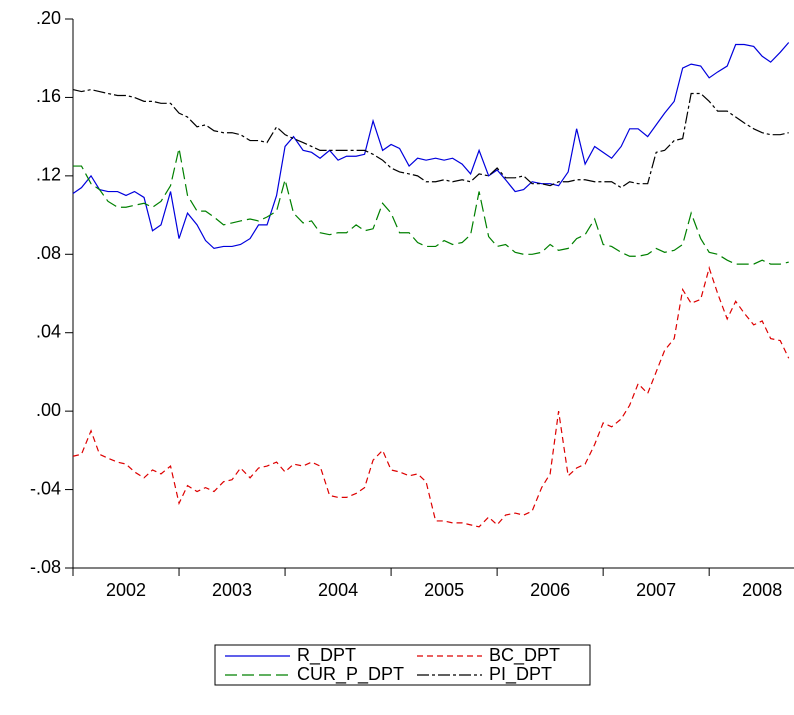 The image size is (794, 715). I want to click on y-tick-label: .04, so click(48, 331).